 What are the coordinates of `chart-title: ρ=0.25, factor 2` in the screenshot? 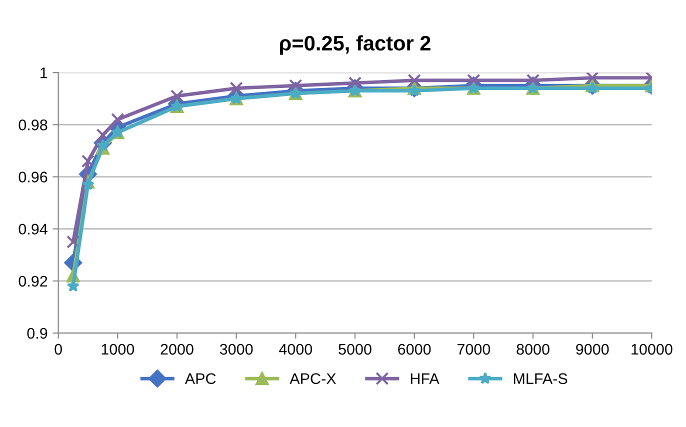 It's located at (355, 45).